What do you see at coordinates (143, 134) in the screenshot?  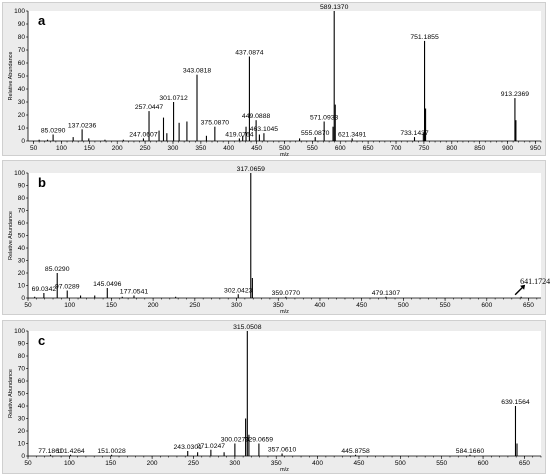 I see `peak-label: 247.0607` at bounding box center [143, 134].